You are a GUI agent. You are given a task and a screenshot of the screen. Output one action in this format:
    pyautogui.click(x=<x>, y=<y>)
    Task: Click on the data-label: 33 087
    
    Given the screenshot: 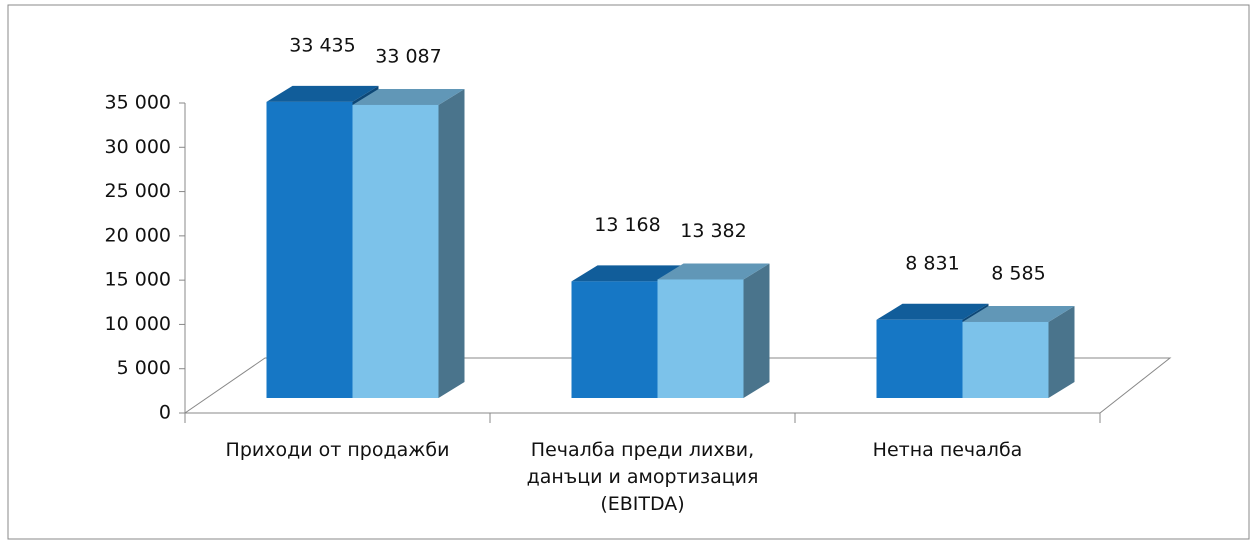 What is the action you would take?
    pyautogui.click(x=408, y=56)
    